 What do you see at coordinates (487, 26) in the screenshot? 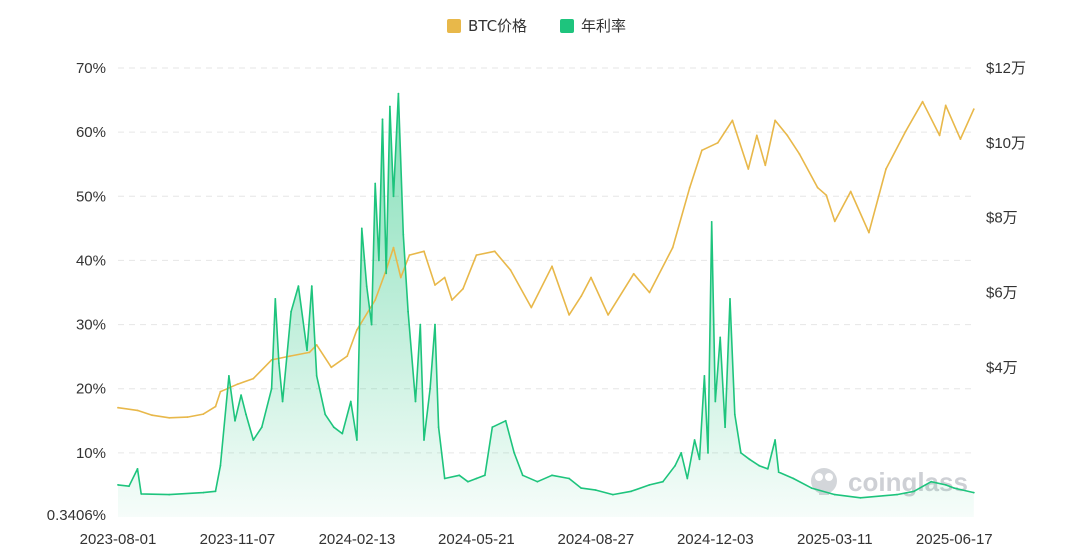
I see `legend-item: BTC价格` at bounding box center [487, 26].